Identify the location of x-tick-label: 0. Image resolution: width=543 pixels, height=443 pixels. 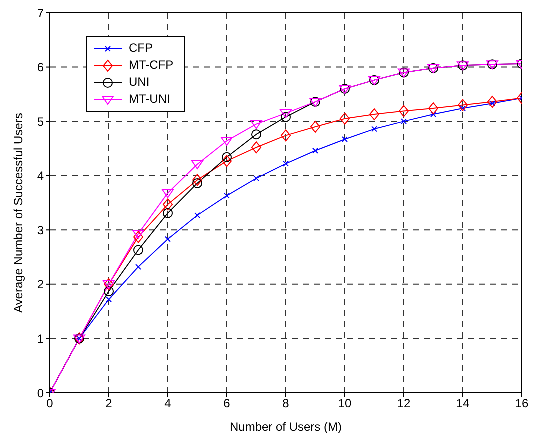
(50, 403).